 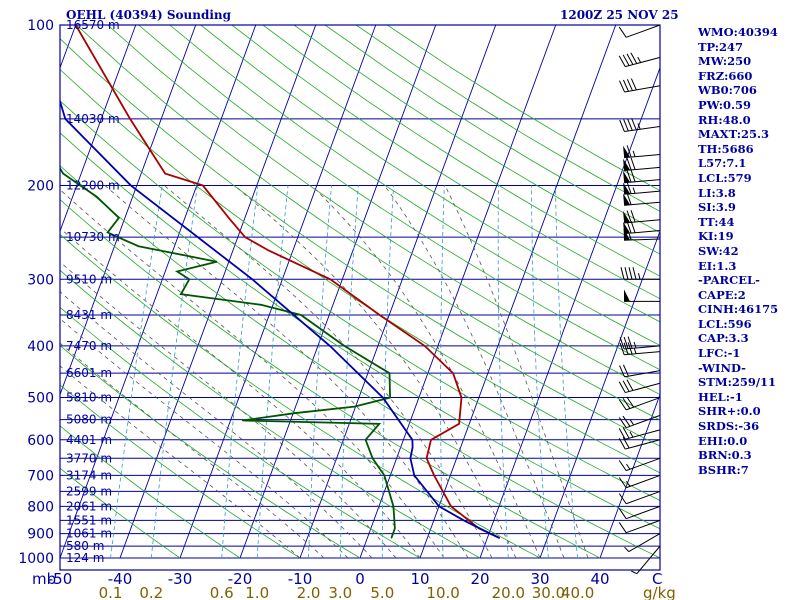 I want to click on pressure-tick-label: 1000, so click(x=36, y=559).